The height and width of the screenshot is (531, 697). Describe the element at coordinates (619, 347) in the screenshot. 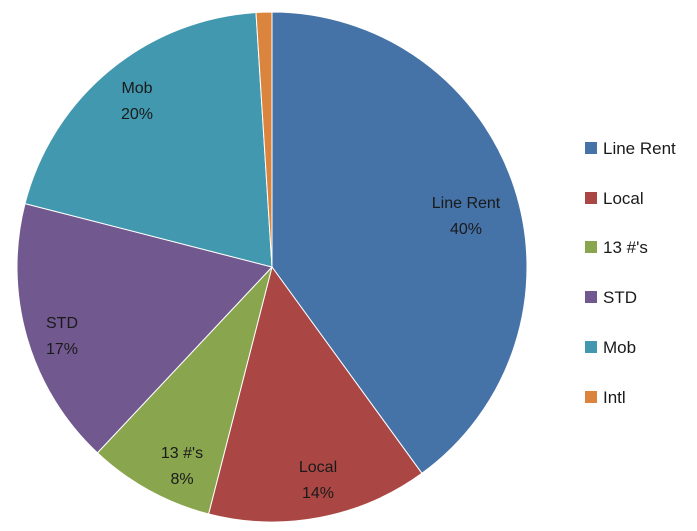

I see `legend-label-mob: Mob` at that location.